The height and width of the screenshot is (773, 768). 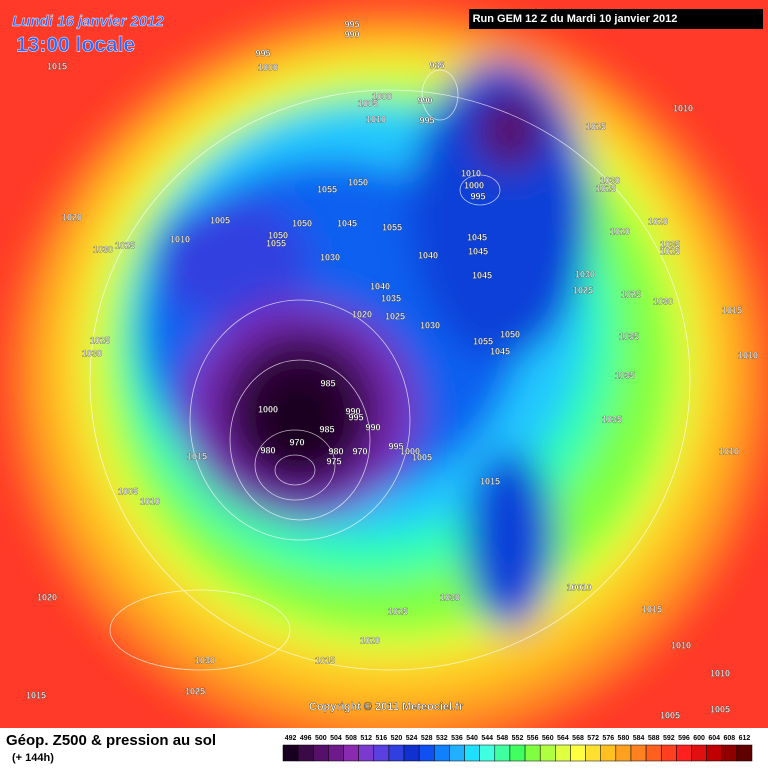 I want to click on scale-label: 508, so click(x=351, y=738).